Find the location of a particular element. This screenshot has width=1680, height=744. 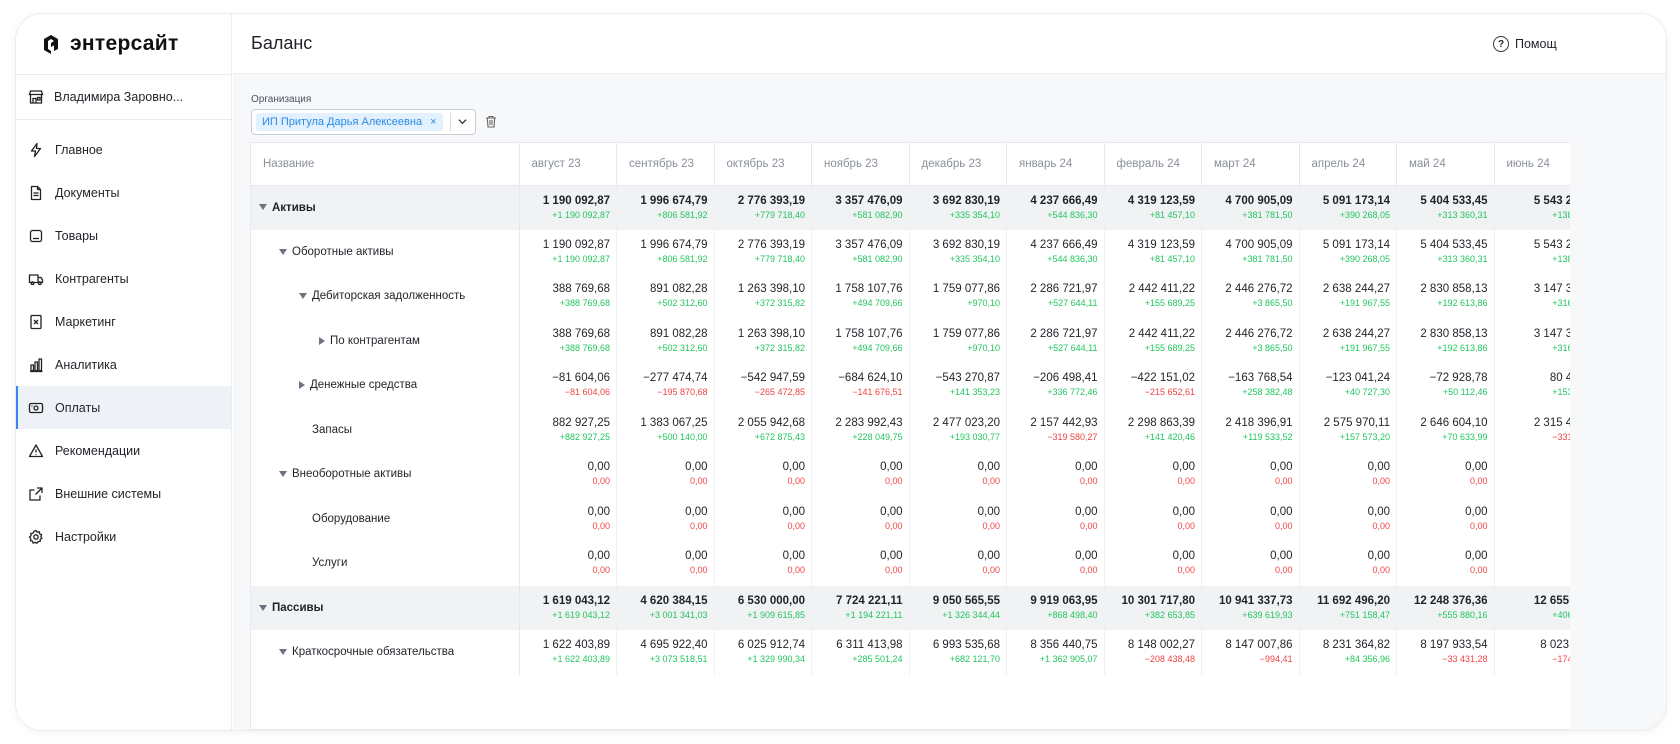

balance-value: 388 769,68 is located at coordinates (581, 333).